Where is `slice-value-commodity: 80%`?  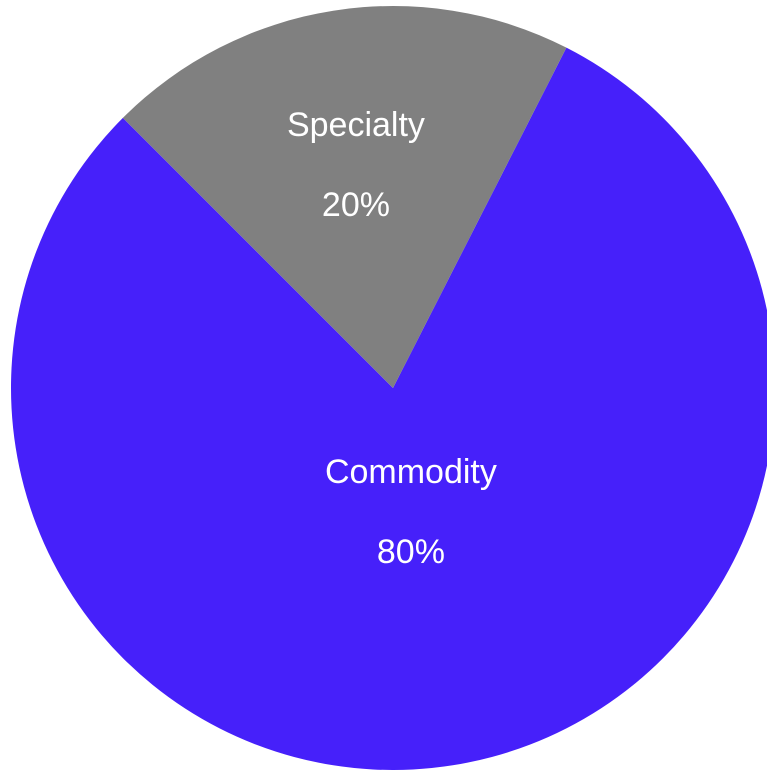
slice-value-commodity: 80% is located at coordinates (411, 552).